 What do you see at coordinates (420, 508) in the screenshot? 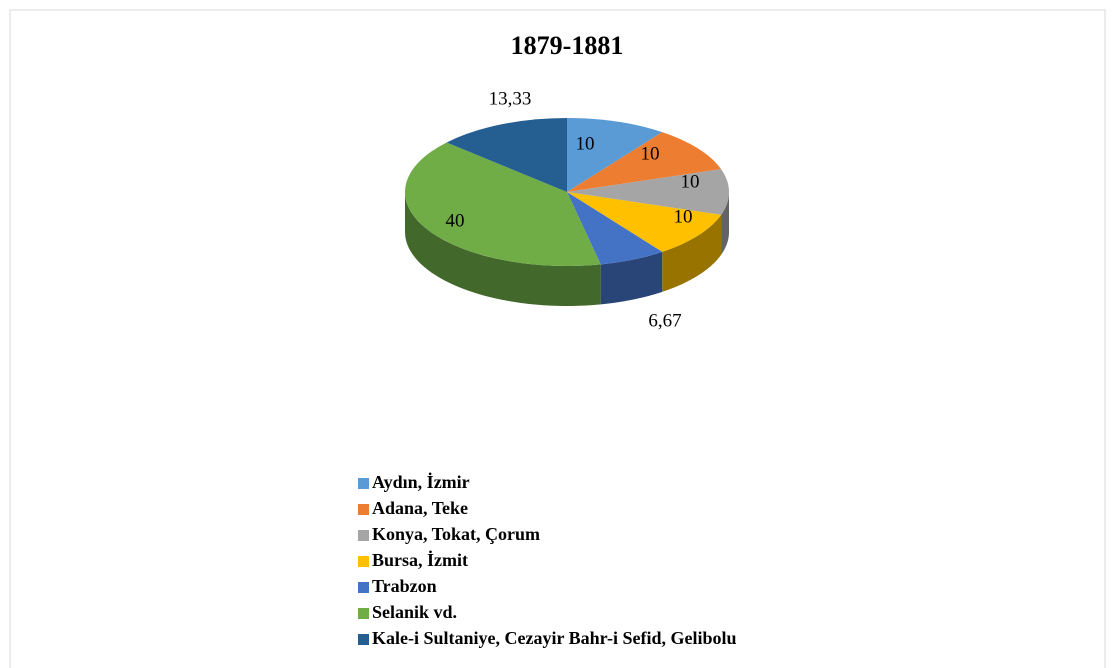
I see `legend-label: Adana, Teke` at bounding box center [420, 508].